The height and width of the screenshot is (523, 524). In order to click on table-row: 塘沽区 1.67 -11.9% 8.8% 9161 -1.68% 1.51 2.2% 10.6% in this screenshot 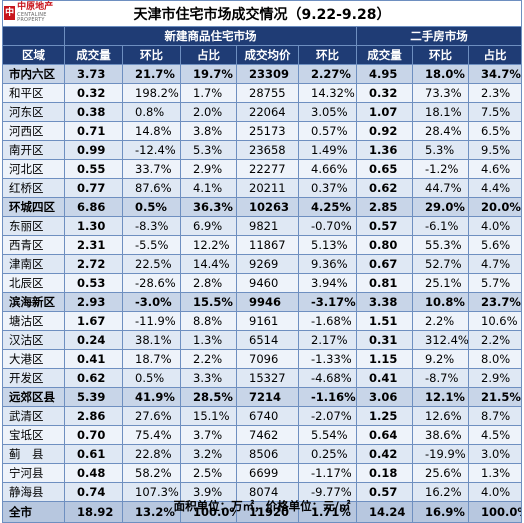, I will do `click(262, 321)`.